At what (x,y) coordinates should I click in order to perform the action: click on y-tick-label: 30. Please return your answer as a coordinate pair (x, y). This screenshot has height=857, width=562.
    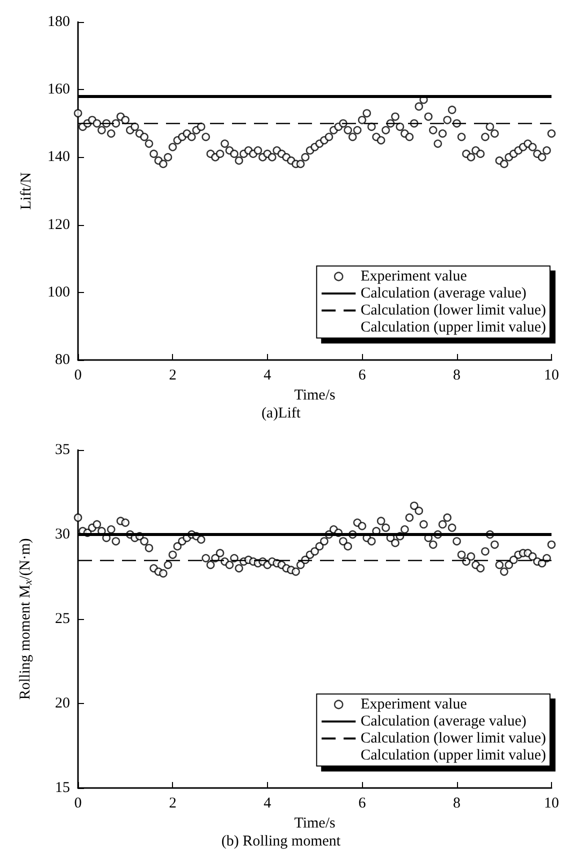
    Looking at the image, I should click on (62, 534).